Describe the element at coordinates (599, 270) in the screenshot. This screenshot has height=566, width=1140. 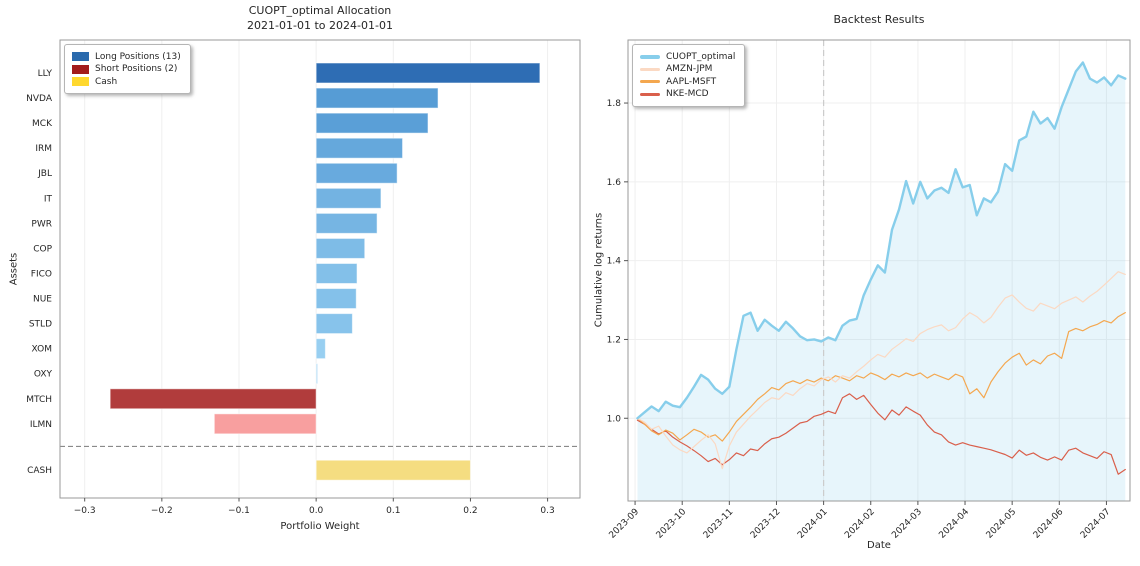
I see `backtest-ylabel: Cumulative log returns` at that location.